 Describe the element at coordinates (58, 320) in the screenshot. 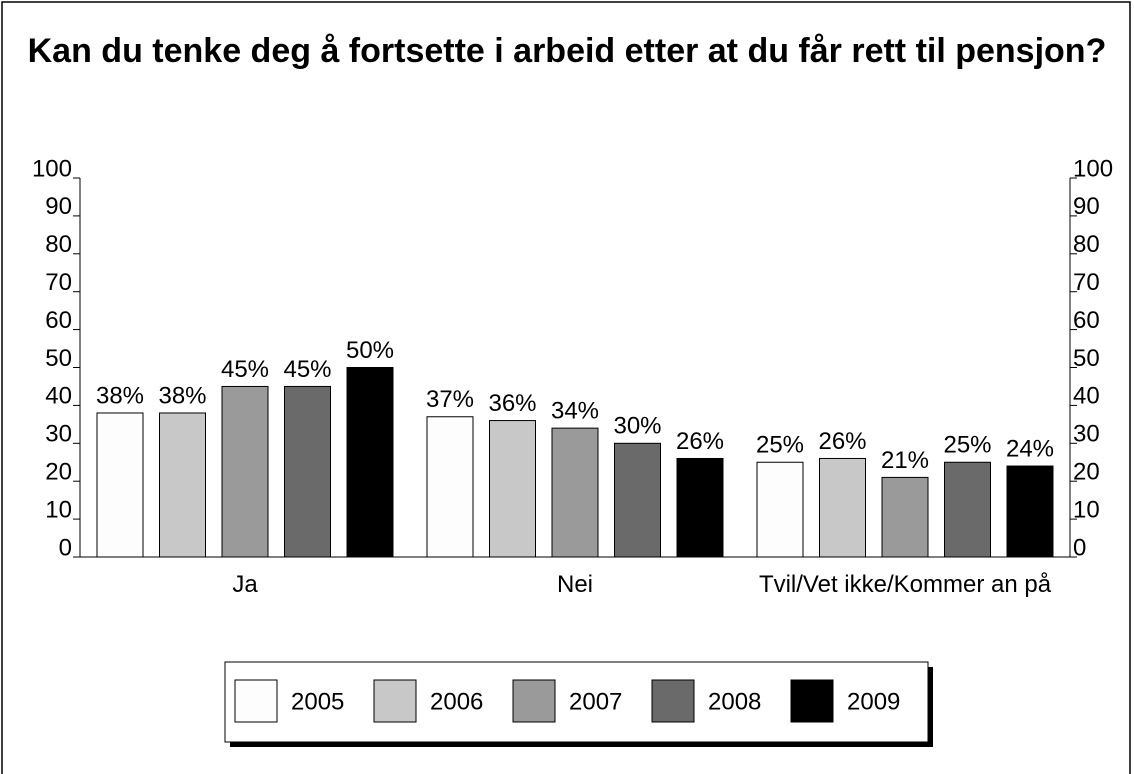

I see `y-tick-label: 60` at that location.